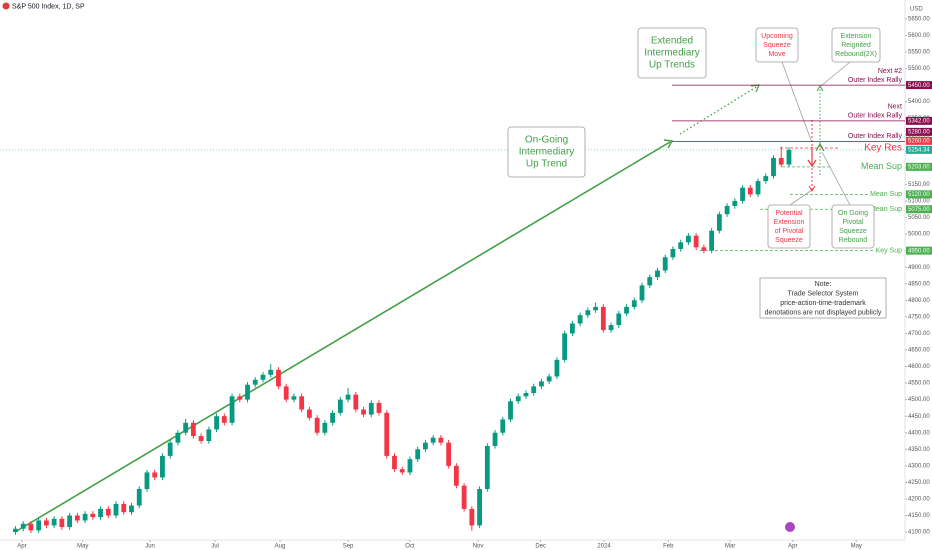 Image resolution: width=932 pixels, height=550 pixels. Describe the element at coordinates (919, 268) in the screenshot. I see `y-tick-label: 4900.00` at that location.